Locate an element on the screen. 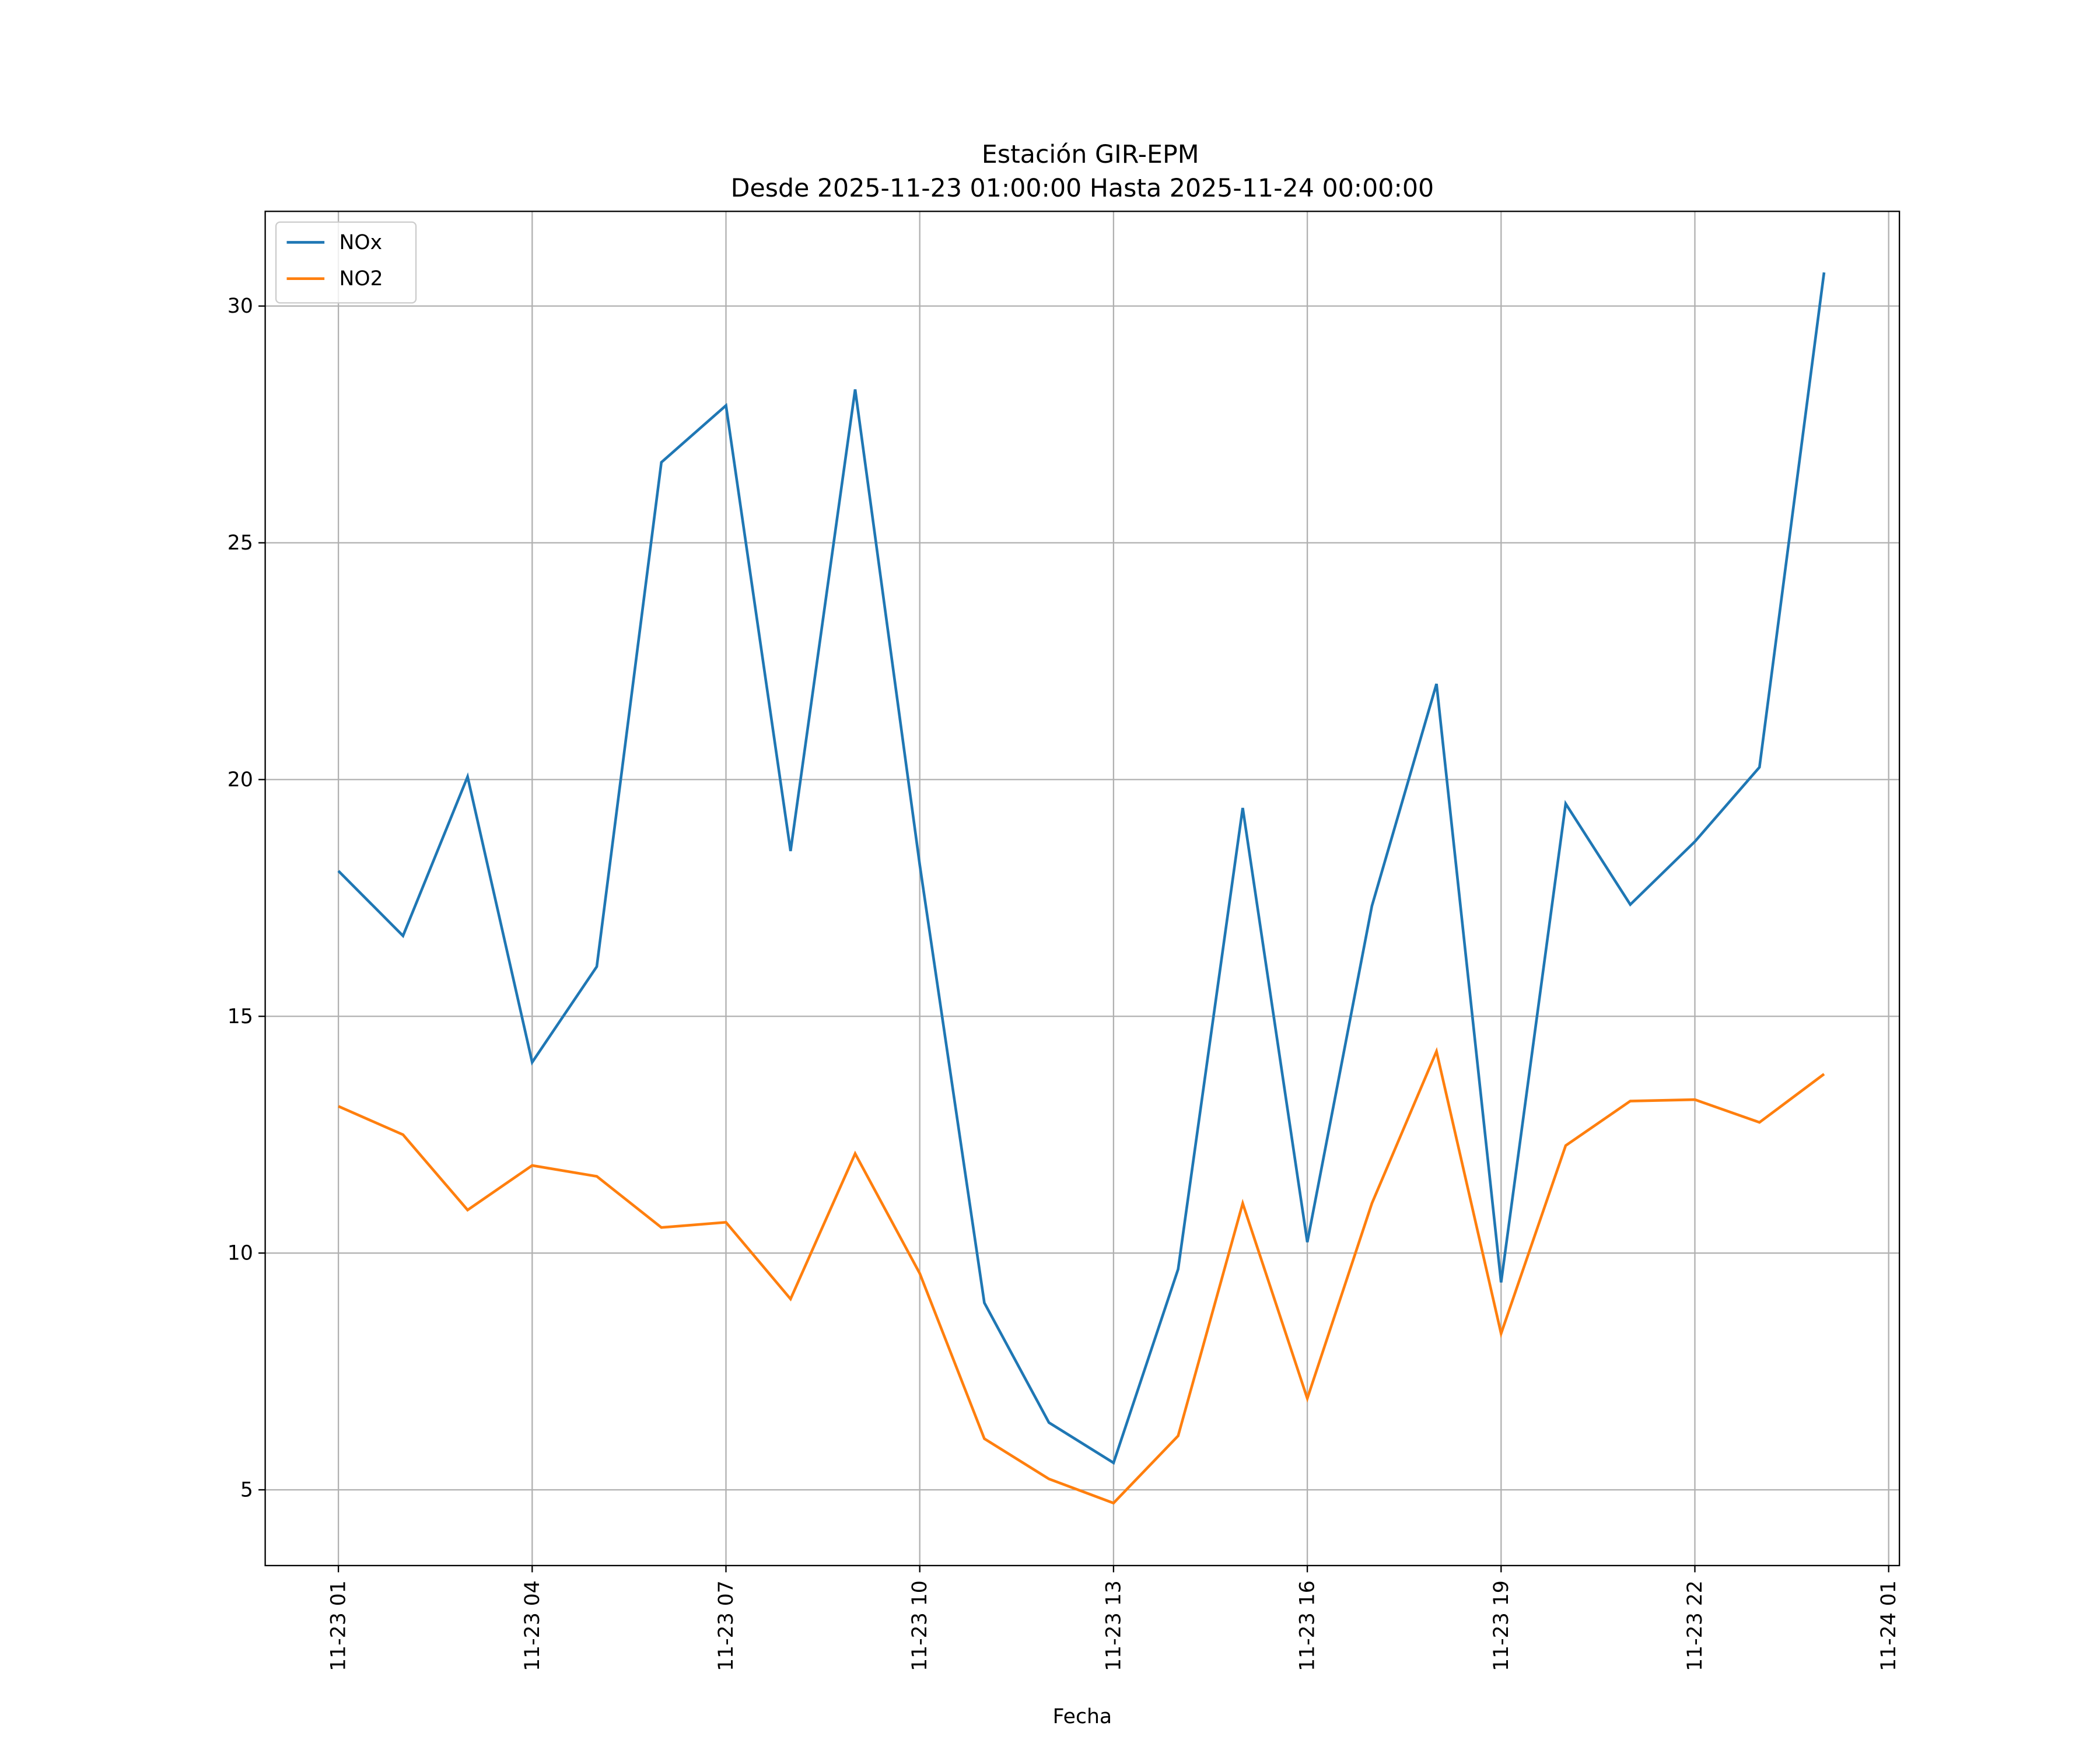  legend-label: NO2 is located at coordinates (361, 278).